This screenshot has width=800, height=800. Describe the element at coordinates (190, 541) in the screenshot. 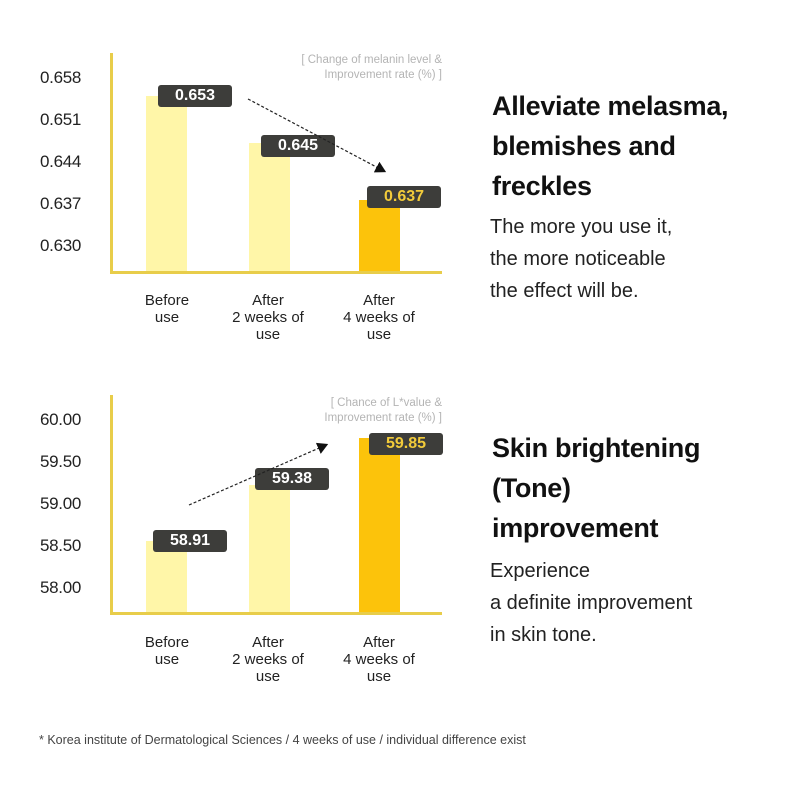

I see `value-label: 58.91` at that location.